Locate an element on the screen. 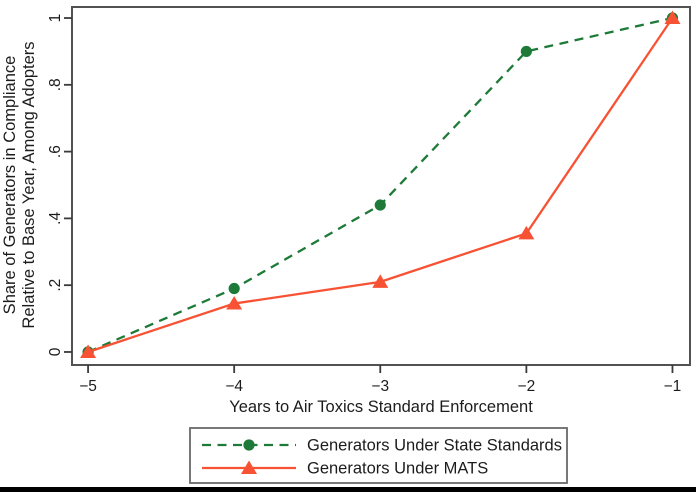 Image resolution: width=696 pixels, height=492 pixels. legend-samples is located at coordinates (249, 456).